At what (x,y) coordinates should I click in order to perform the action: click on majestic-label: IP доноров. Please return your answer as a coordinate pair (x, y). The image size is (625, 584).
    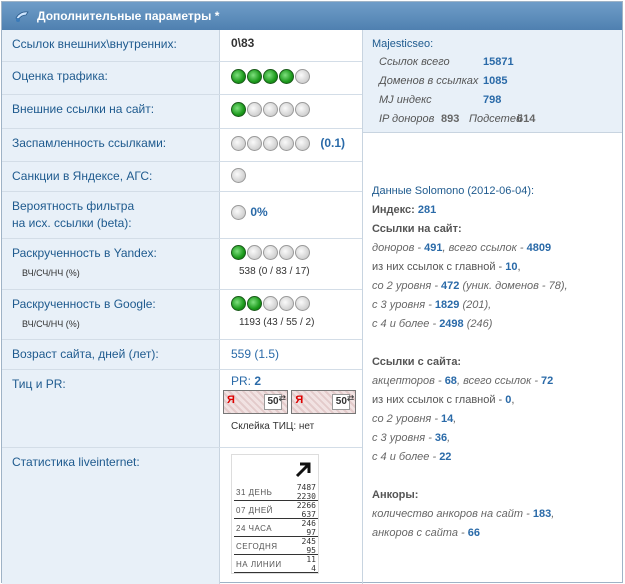
    Looking at the image, I should click on (407, 119).